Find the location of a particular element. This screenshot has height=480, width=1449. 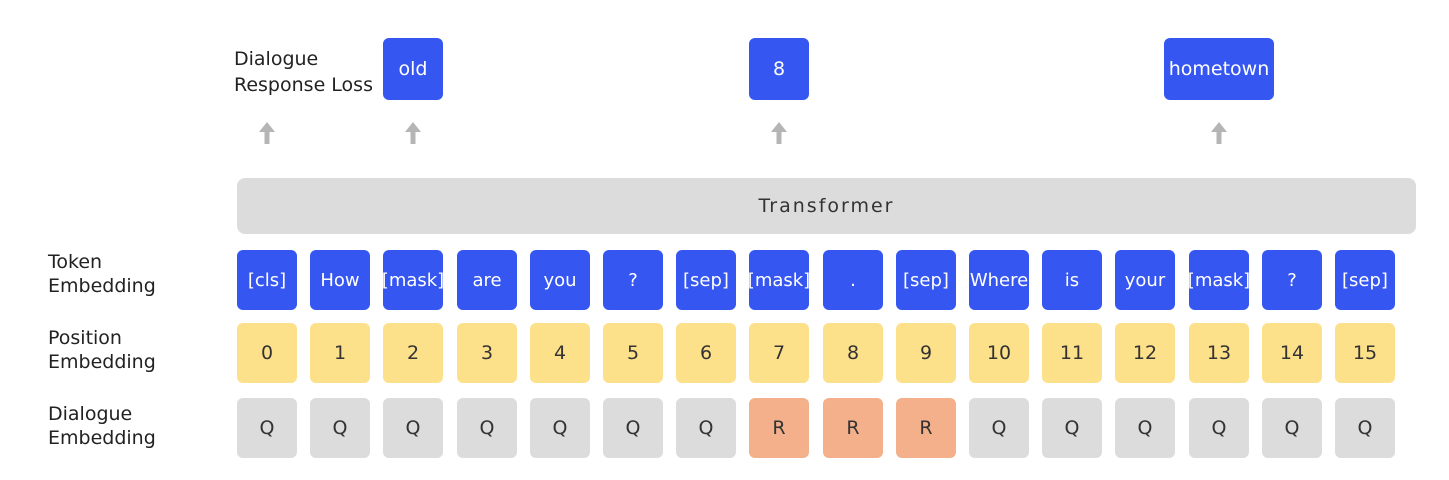

position-box: 10 is located at coordinates (999, 353).